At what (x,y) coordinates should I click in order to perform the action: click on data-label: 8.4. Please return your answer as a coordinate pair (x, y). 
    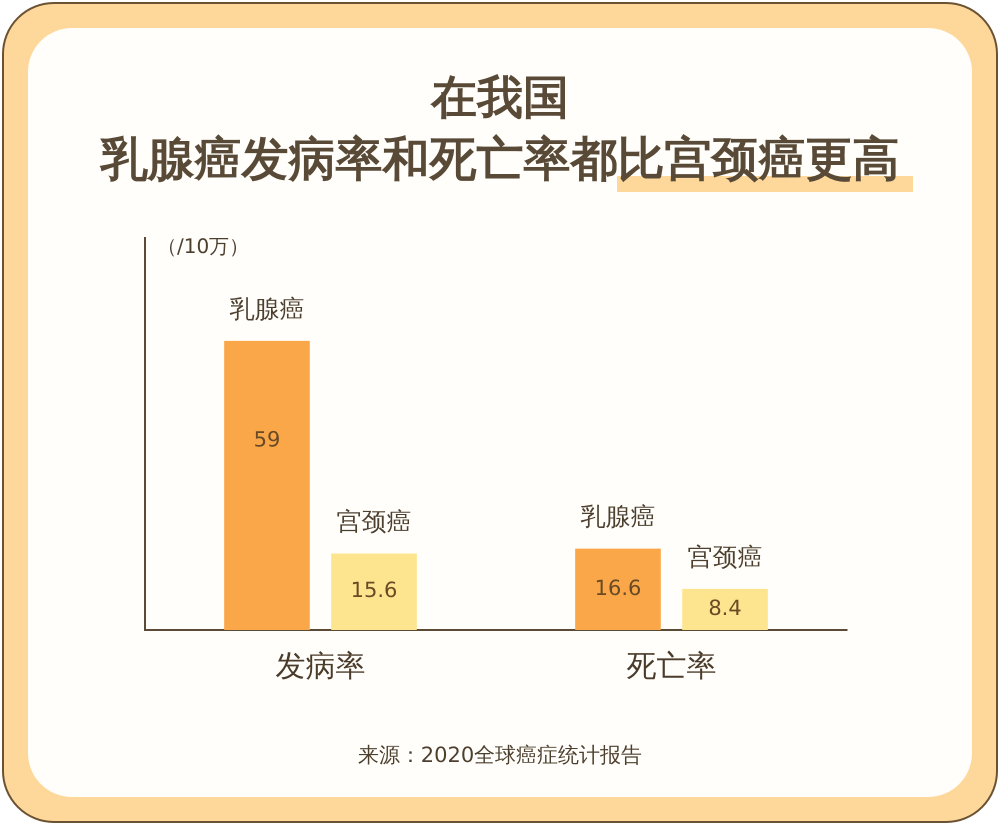
    Looking at the image, I should click on (725, 608).